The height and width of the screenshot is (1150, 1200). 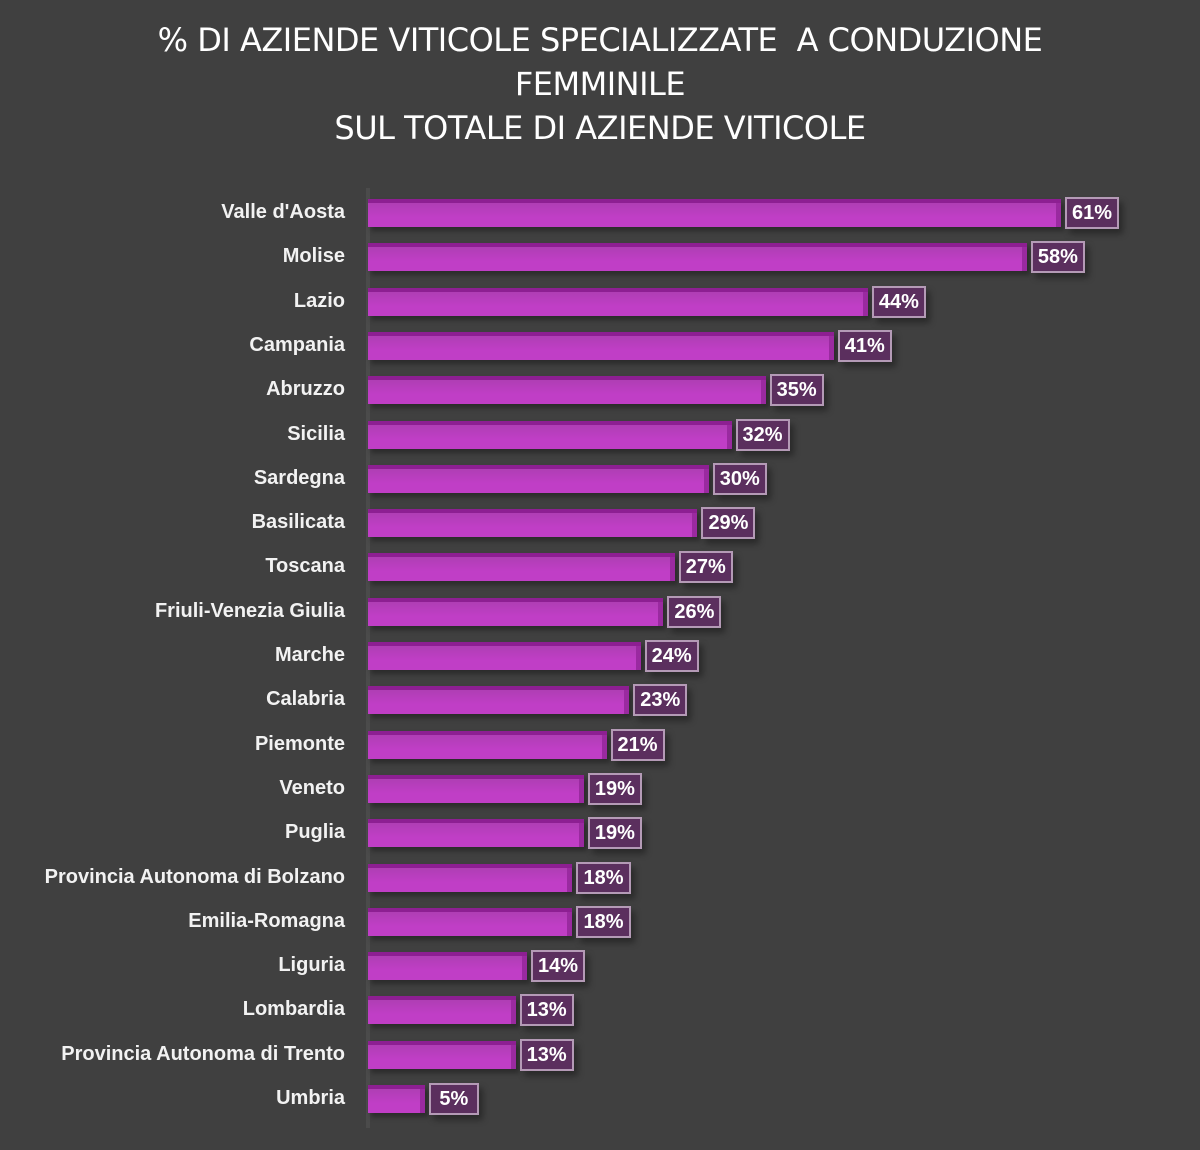 I want to click on data-label: 21%, so click(x=637, y=744).